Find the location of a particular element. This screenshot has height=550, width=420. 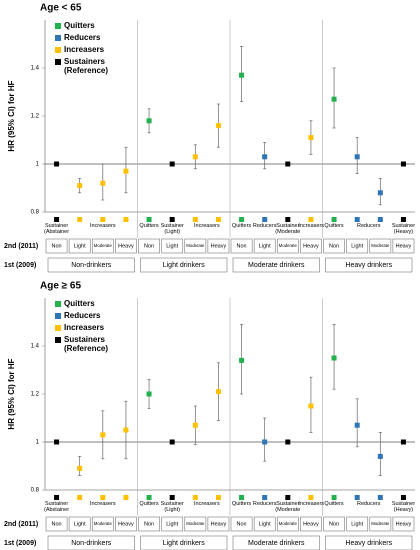

legend-label: Increasers is located at coordinates (84, 49).